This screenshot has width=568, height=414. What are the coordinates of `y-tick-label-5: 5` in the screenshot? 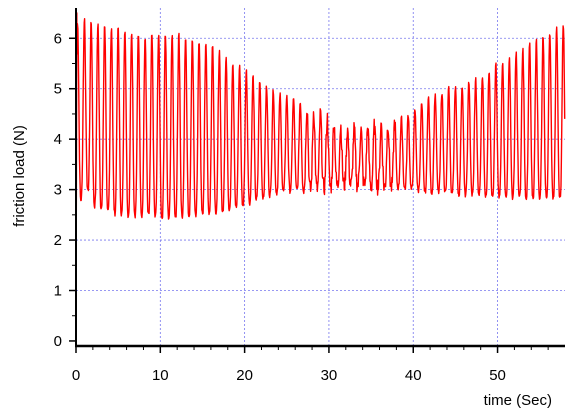 It's located at (58, 89).